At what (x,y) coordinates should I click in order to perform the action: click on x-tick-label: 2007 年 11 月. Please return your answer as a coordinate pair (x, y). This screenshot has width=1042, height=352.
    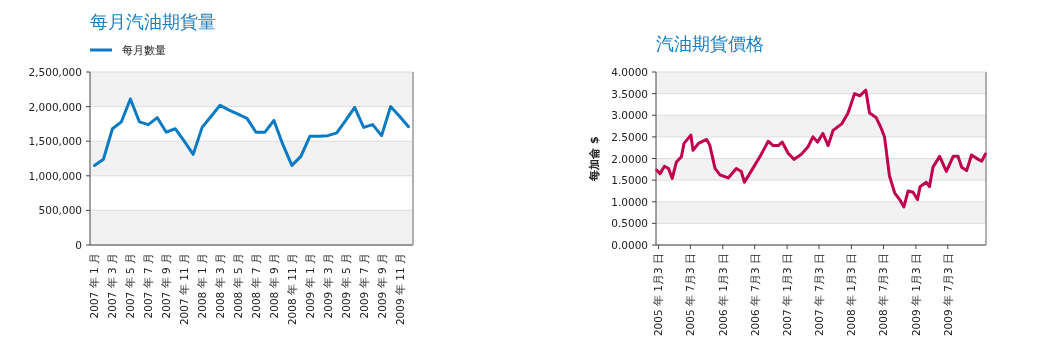
    Looking at the image, I should click on (184, 289).